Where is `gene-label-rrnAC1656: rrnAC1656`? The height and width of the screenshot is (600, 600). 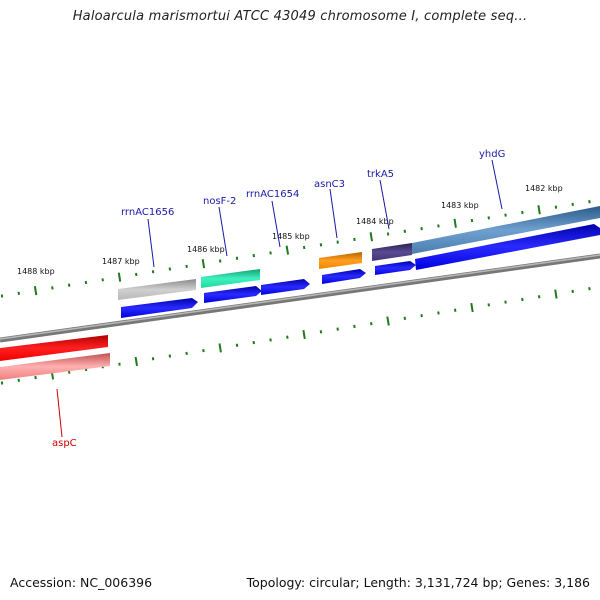
gene-label-rrnAC1656: rrnAC1656 is located at coordinates (147, 212).